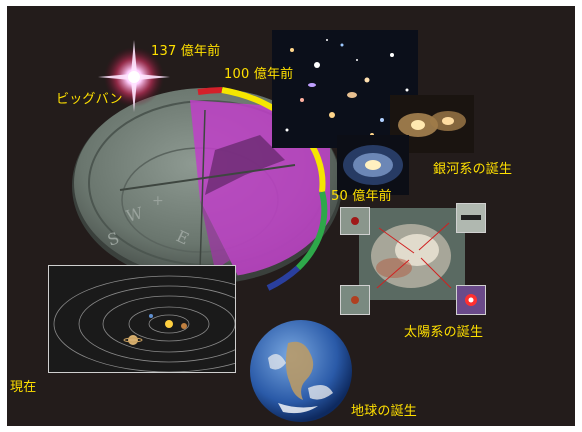 The width and height of the screenshot is (582, 432). What do you see at coordinates (89, 99) in the screenshot?
I see `big-bang-label: ビッグバン` at bounding box center [89, 99].